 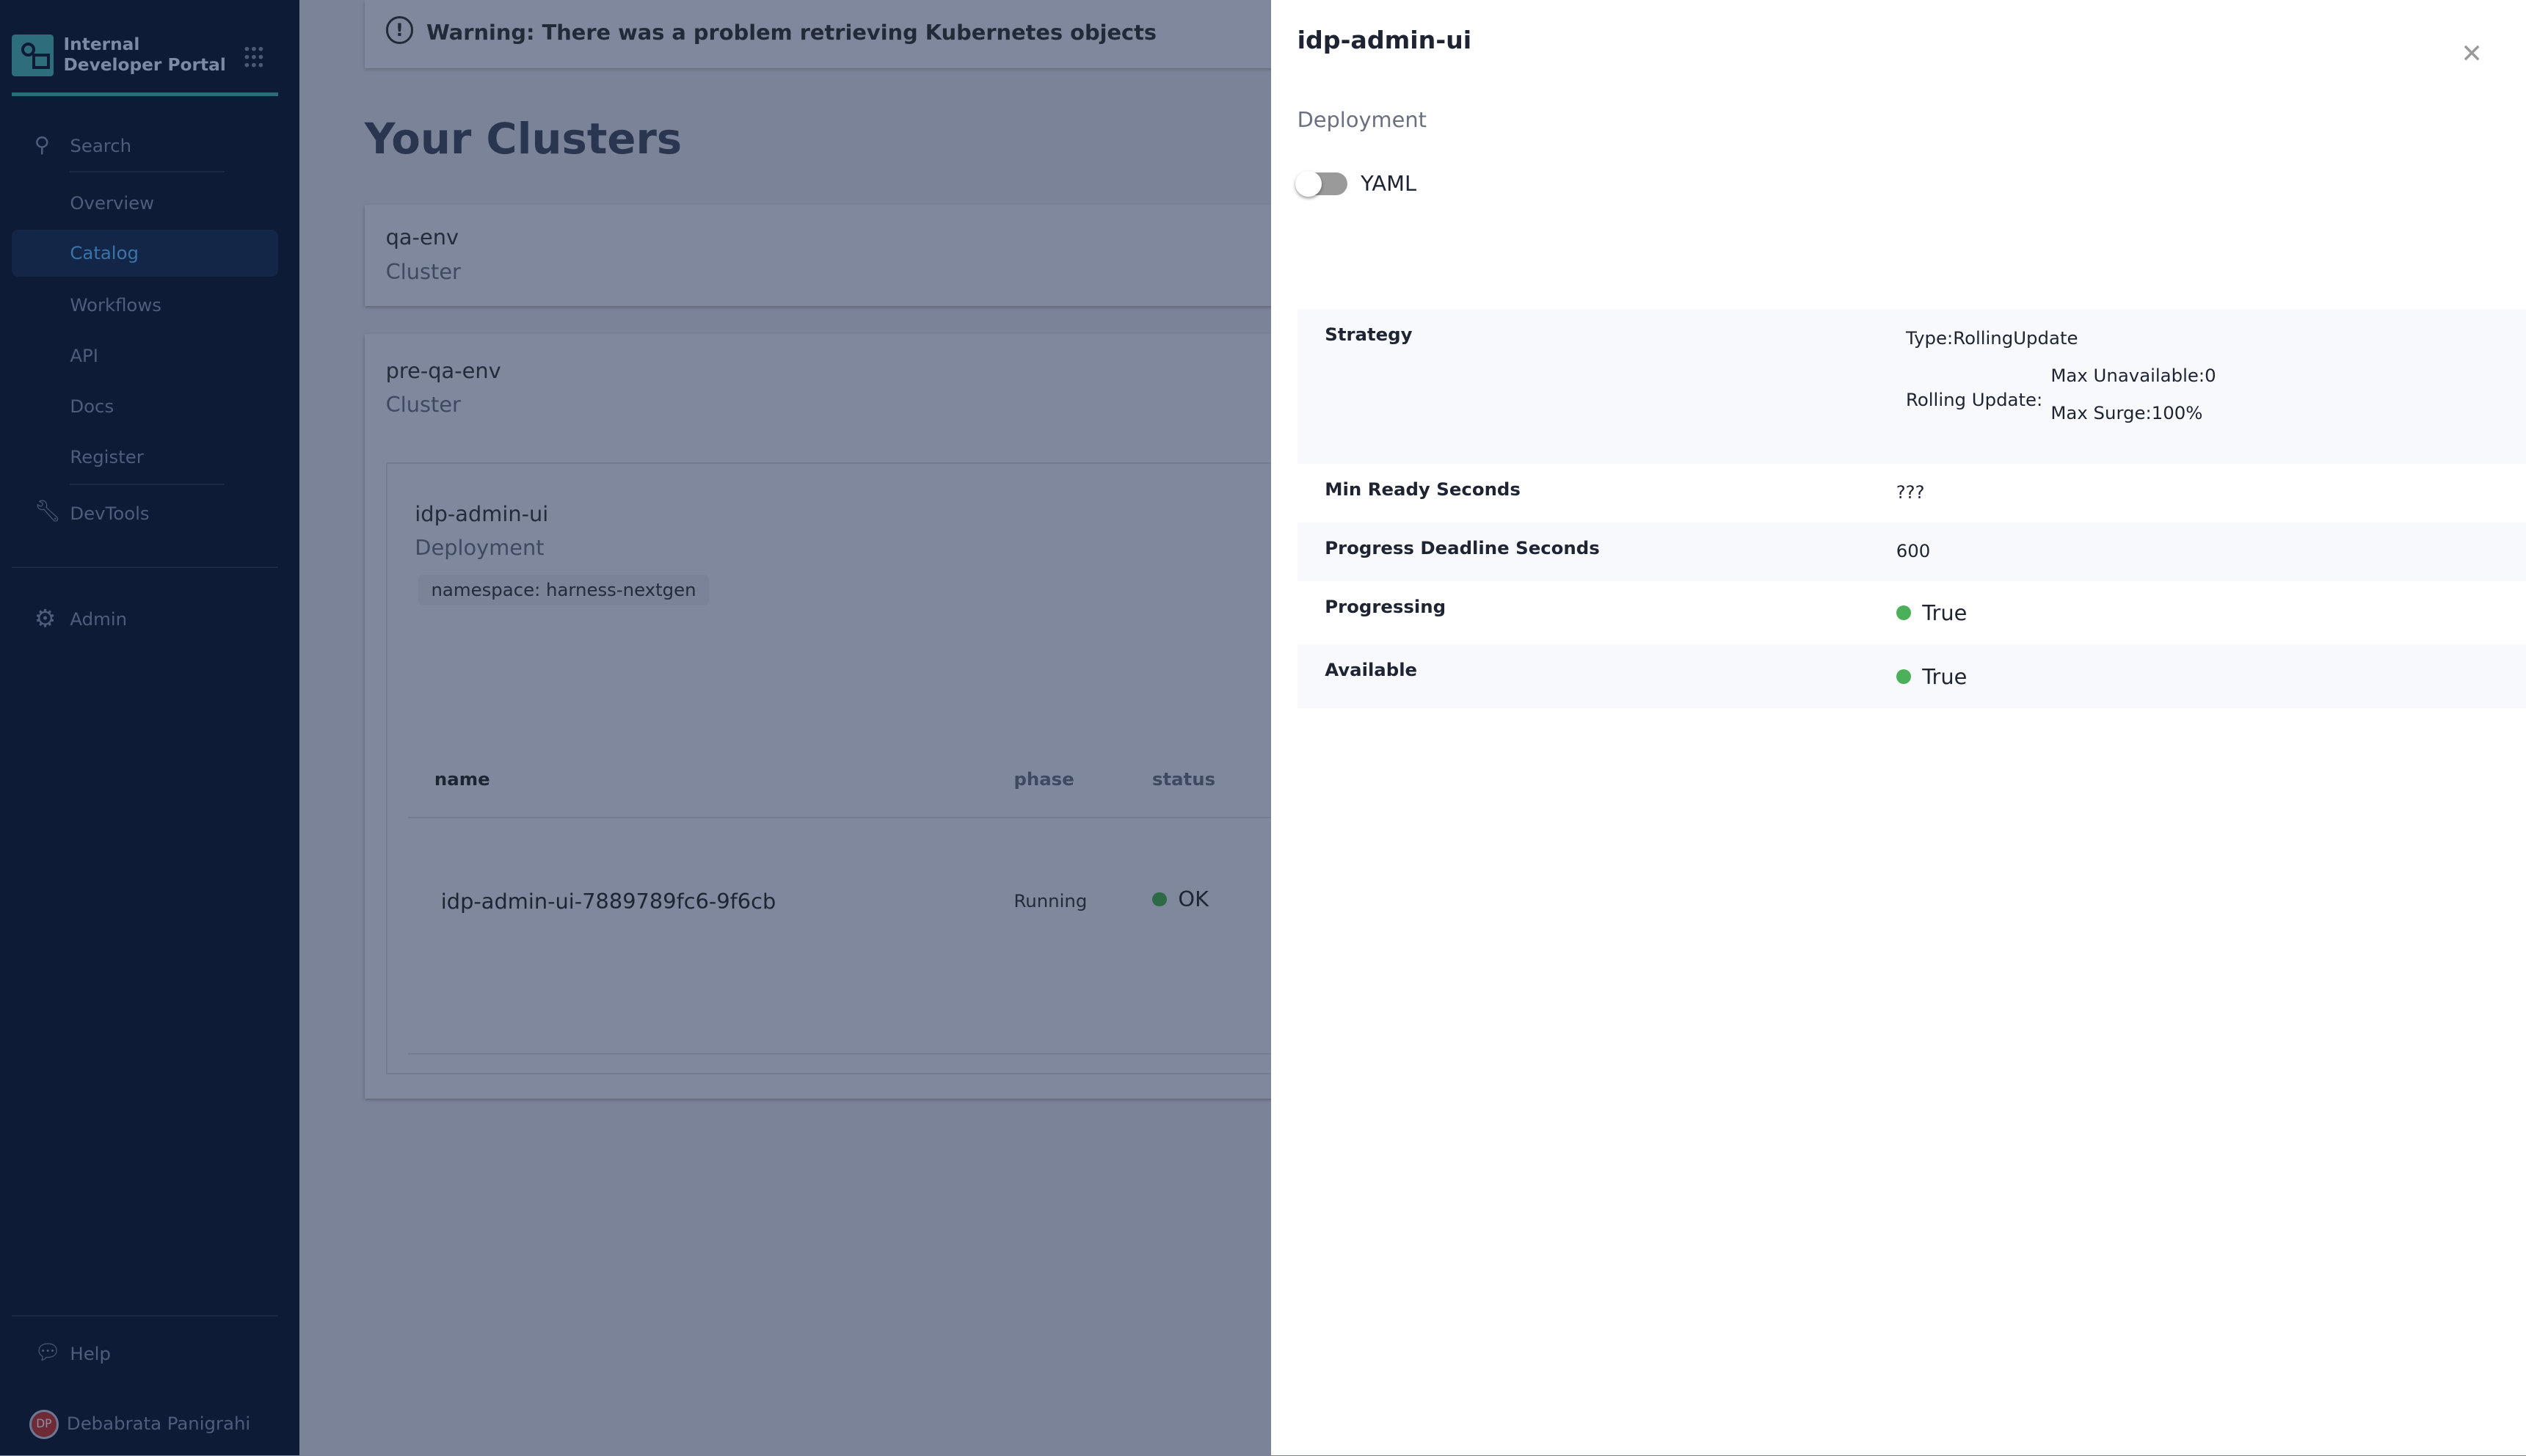 I want to click on table-row: Progressing True, so click(x=1911, y=612).